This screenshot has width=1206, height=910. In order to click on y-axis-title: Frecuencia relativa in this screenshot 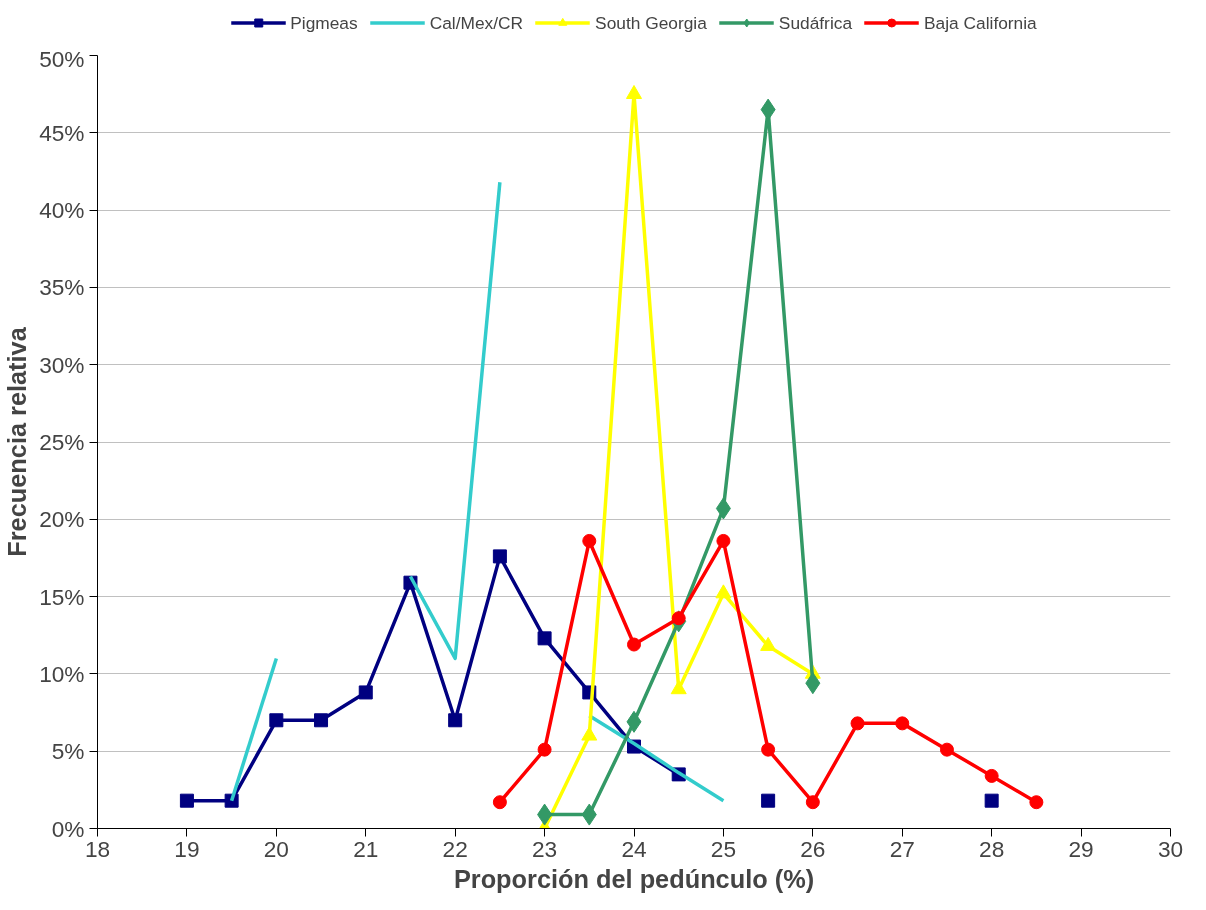, I will do `click(17, 441)`.